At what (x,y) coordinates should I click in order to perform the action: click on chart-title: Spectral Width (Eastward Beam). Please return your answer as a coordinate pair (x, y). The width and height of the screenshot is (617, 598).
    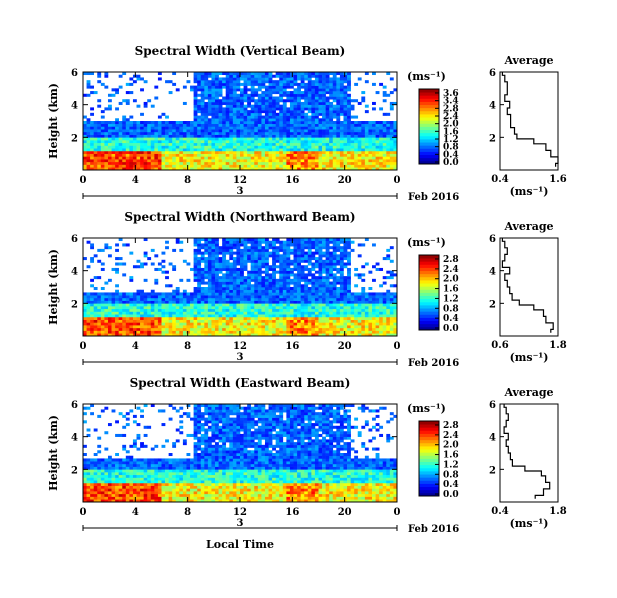
    Looking at the image, I should click on (240, 383).